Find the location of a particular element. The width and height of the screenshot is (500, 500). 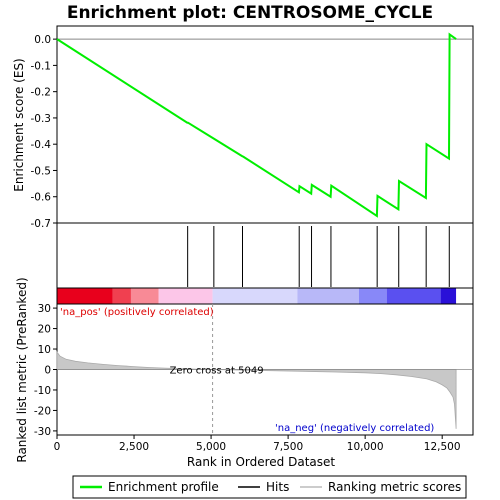

es-tick-label: -0.2 is located at coordinates (41, 93).